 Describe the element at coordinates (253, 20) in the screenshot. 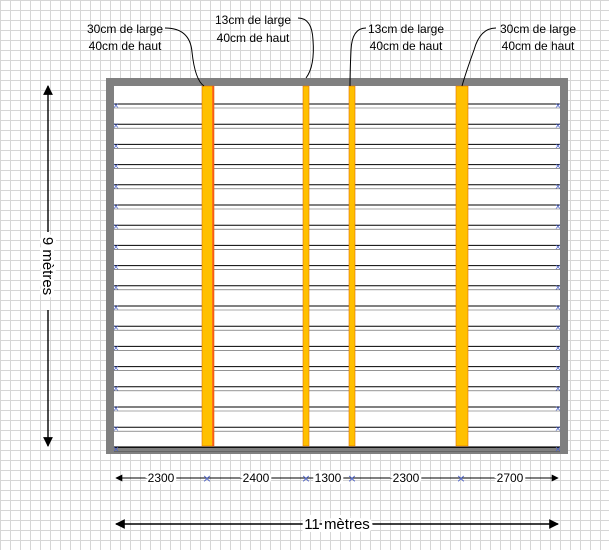

I see `beam-2-width-label: 13cm de large` at that location.